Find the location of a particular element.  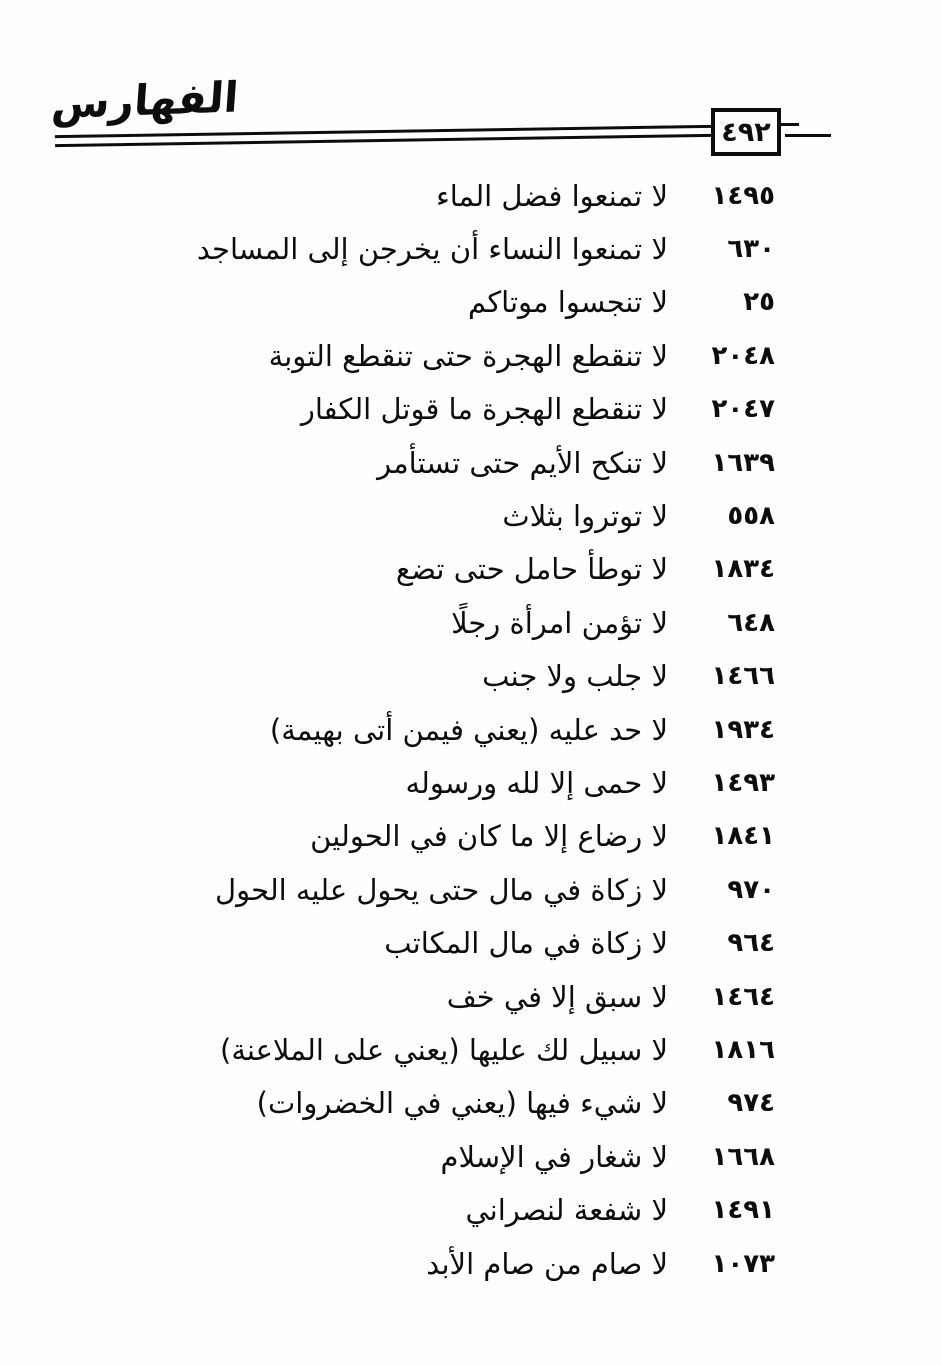

entry-text: لا زكاة في مال المكاتب is located at coordinates (526, 943).